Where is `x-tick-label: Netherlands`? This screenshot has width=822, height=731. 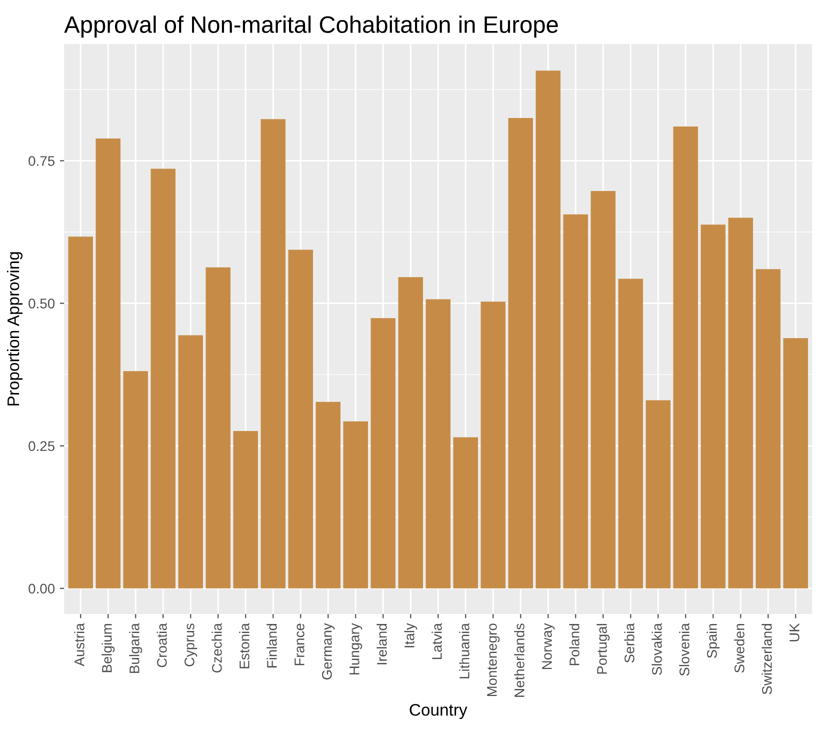 x-tick-label: Netherlands is located at coordinates (519, 660).